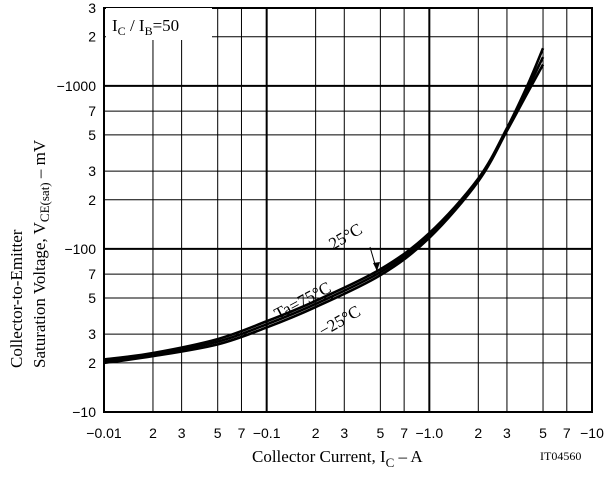 The image size is (609, 477). Describe the element at coordinates (104, 433) in the screenshot. I see `x-tick-label: −0.01` at that location.